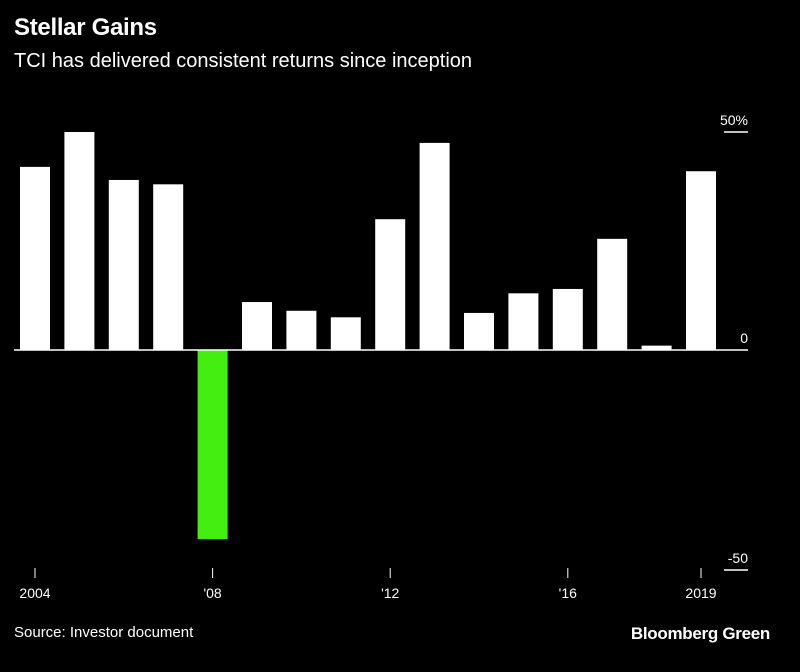 The width and height of the screenshot is (800, 672). I want to click on y-axis: 50% 0 -50, so click(734, 341).